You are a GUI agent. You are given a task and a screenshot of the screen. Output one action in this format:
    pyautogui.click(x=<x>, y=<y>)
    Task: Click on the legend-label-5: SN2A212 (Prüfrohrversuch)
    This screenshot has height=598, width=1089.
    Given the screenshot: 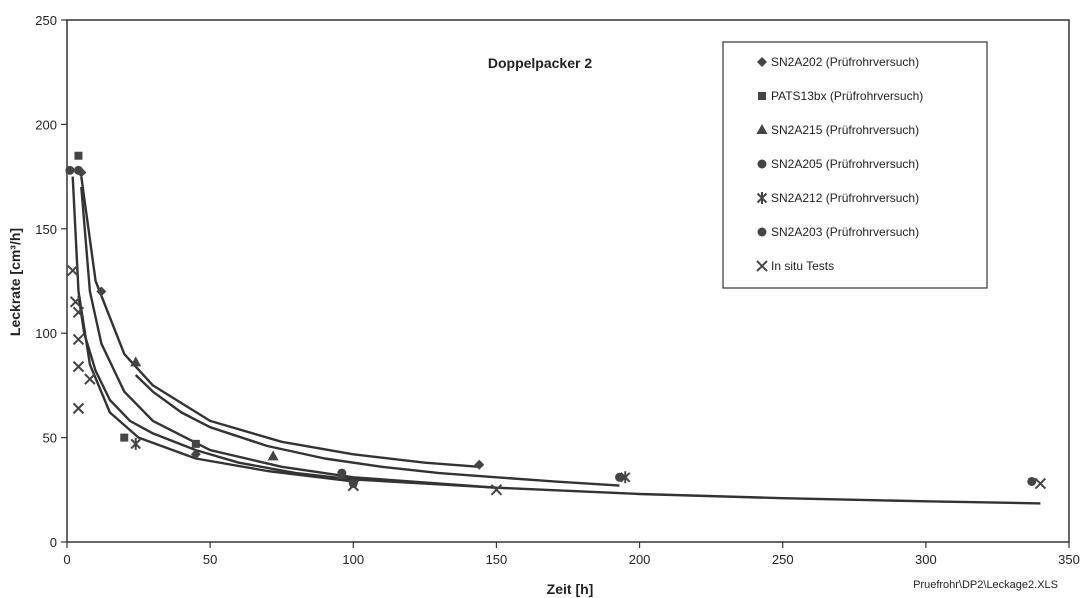 What is the action you would take?
    pyautogui.click(x=845, y=198)
    